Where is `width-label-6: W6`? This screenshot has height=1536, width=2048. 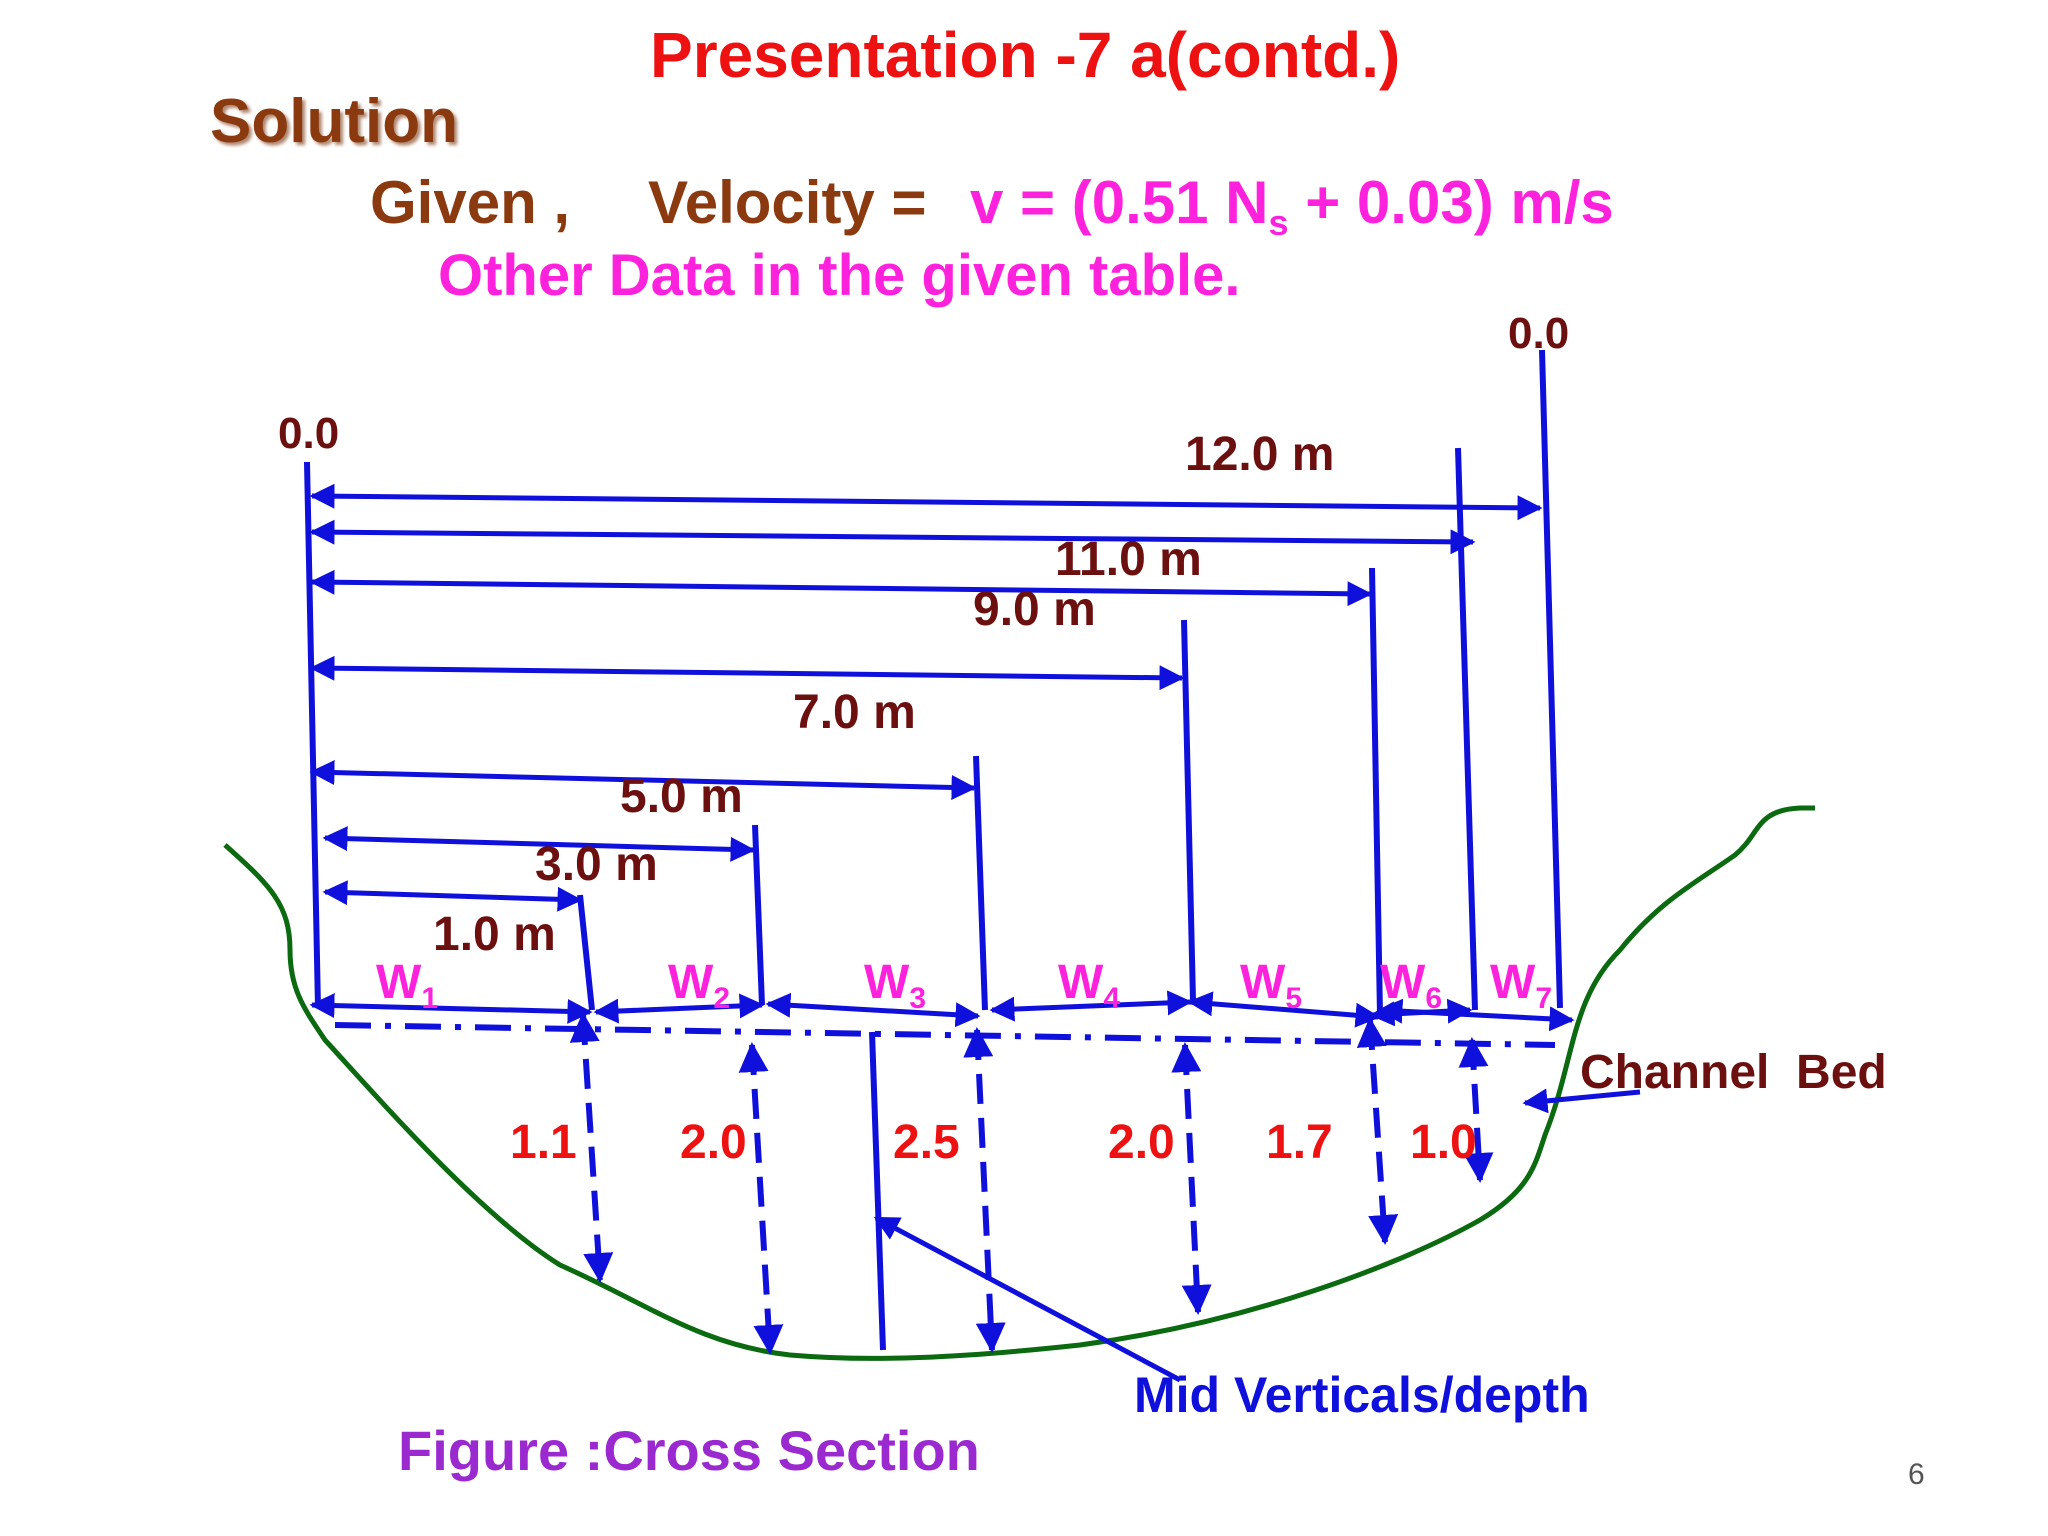
width-label-6: W6 is located at coordinates (1411, 985).